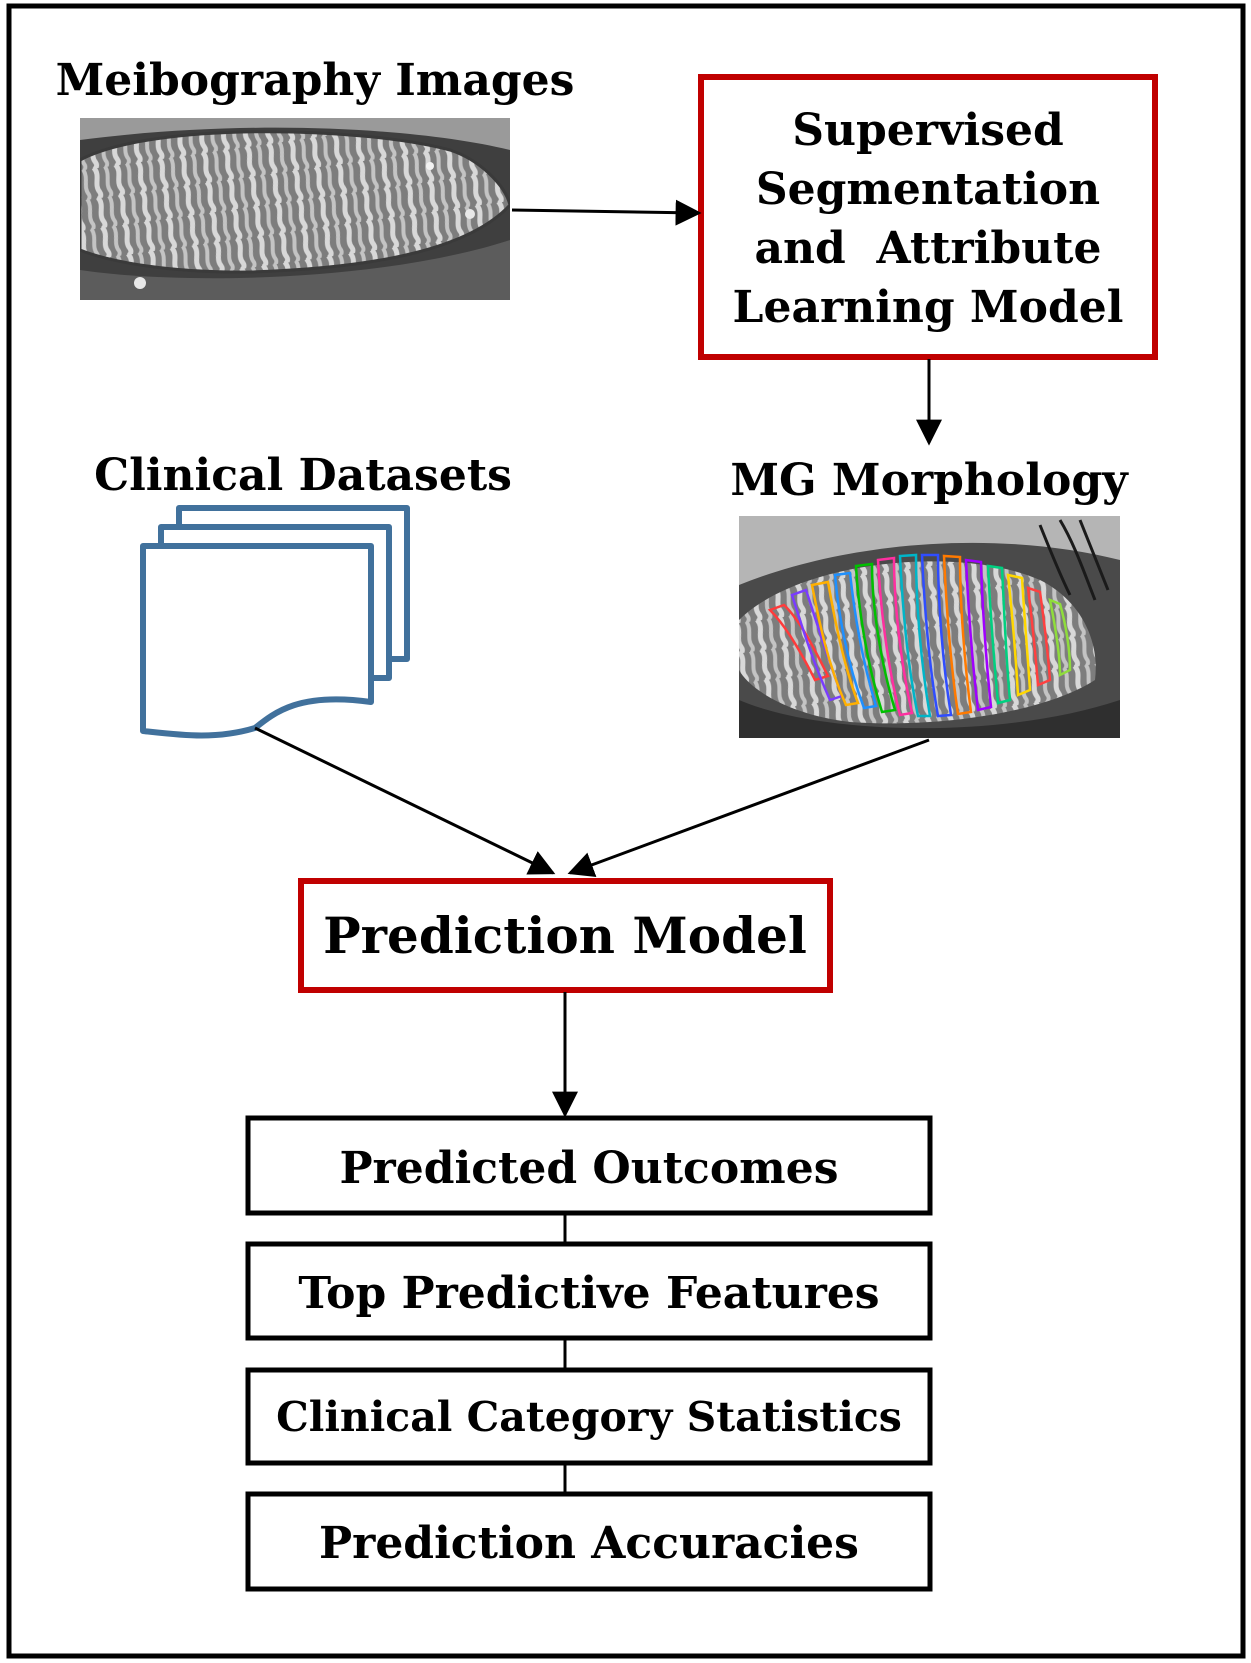 This screenshot has height=1663, width=1251. I want to click on clinical-datasets-label: Clinical Datasets, so click(303, 475).